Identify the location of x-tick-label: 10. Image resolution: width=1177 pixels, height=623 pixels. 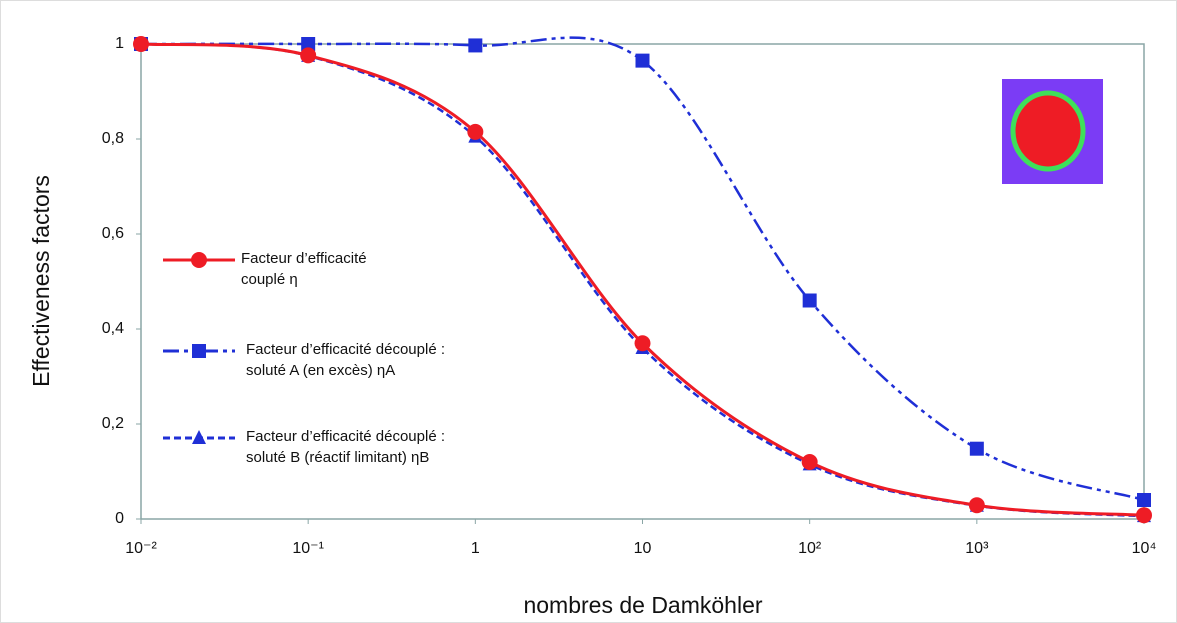
(643, 548).